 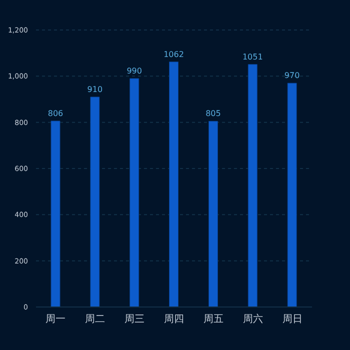 I want to click on x-tick-label: 周六, so click(x=252, y=319).